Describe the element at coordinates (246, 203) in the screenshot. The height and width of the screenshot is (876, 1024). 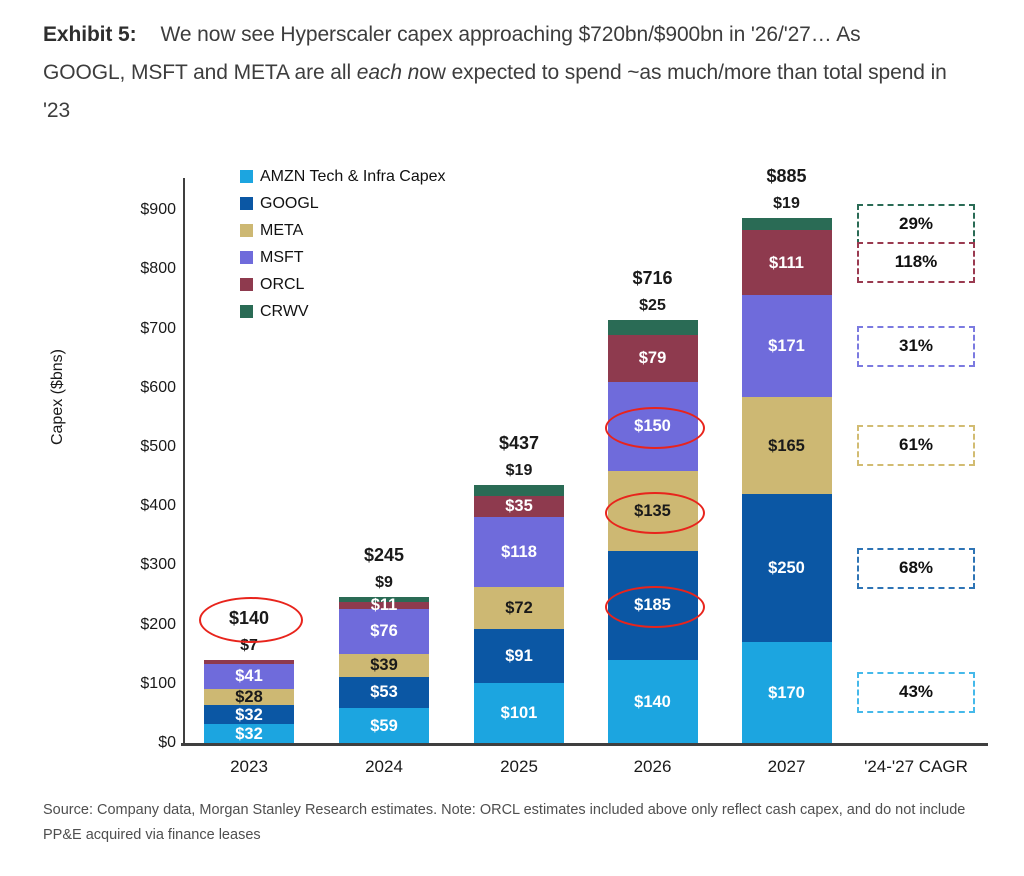
I see `legend-swatch-GOOGL` at that location.